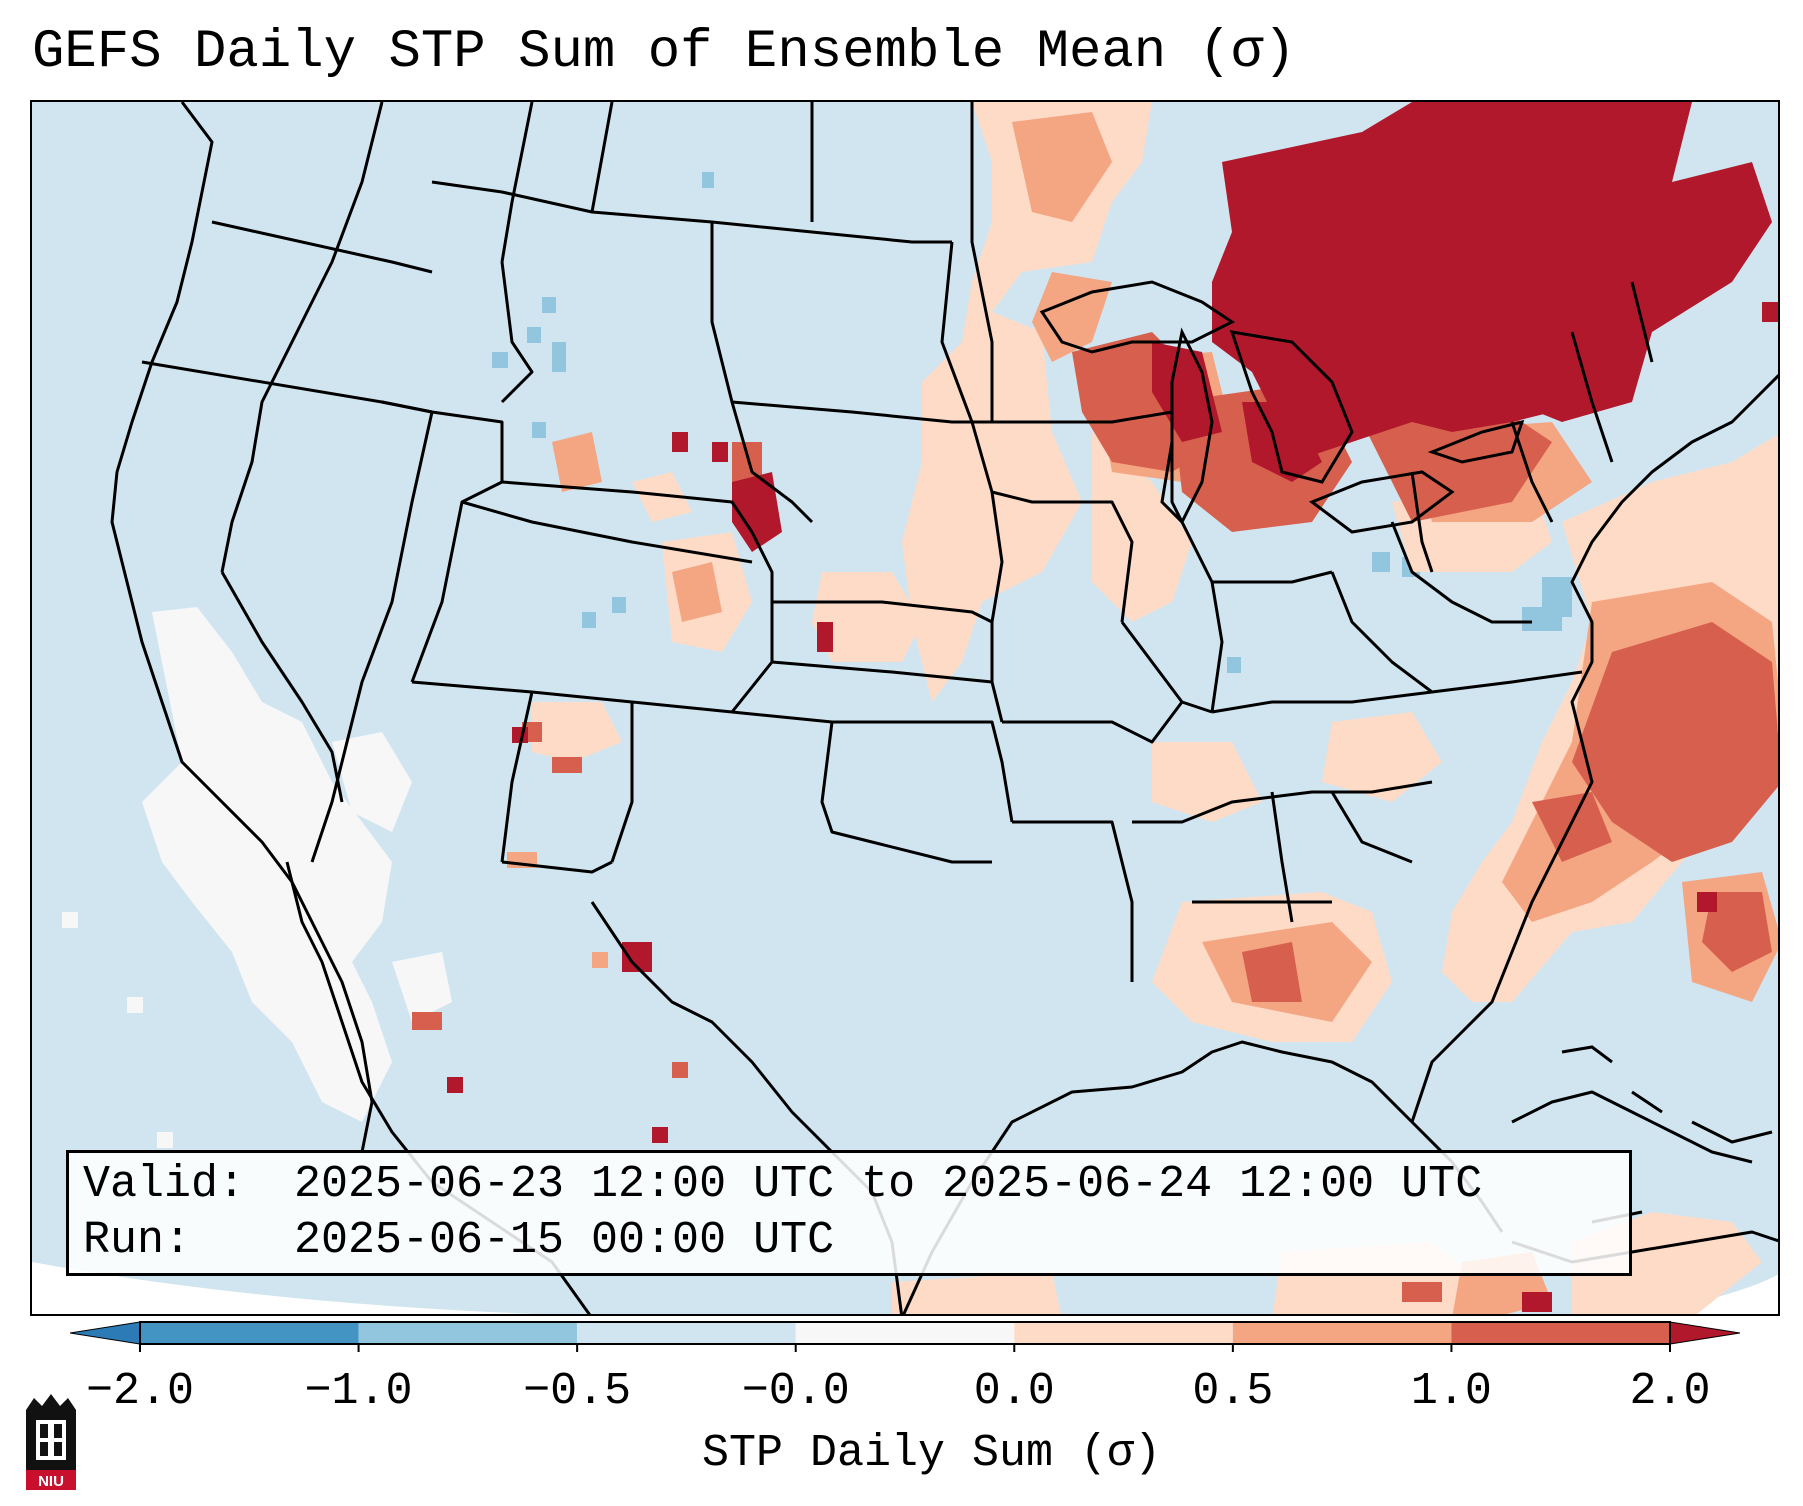 This screenshot has width=1803, height=1506. Describe the element at coordinates (1714, 1294) in the screenshot. I see `projection-edge-right` at that location.